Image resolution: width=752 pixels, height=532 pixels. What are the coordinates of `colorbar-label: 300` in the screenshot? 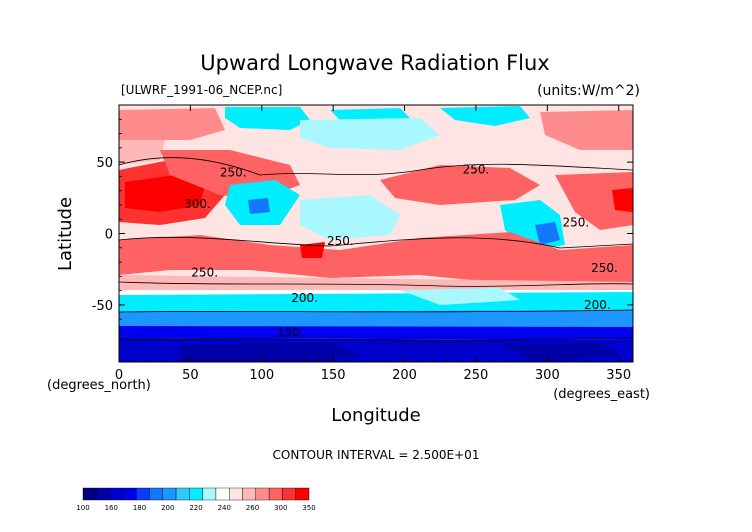 It's located at (280, 508).